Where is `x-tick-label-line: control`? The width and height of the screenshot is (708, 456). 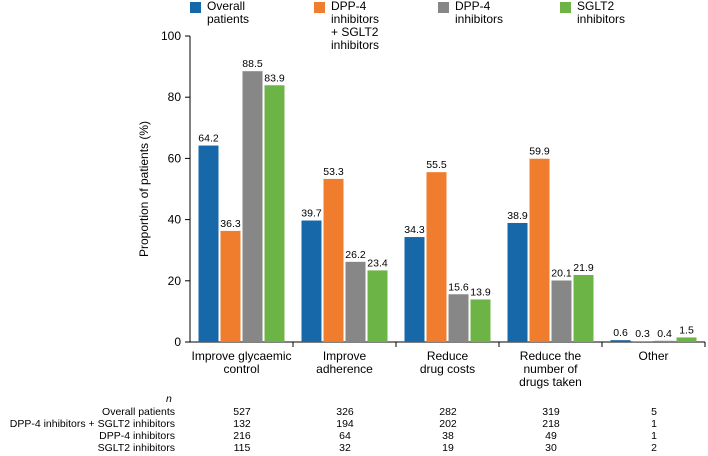 x-tick-label-line: control is located at coordinates (241, 369).